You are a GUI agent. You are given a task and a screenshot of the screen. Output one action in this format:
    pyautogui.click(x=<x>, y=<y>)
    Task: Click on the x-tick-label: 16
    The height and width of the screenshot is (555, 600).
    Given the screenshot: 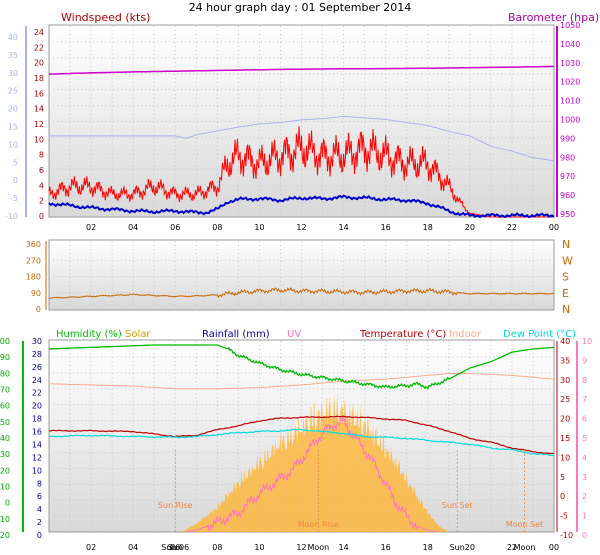 What is the action you would take?
    pyautogui.click(x=386, y=227)
    